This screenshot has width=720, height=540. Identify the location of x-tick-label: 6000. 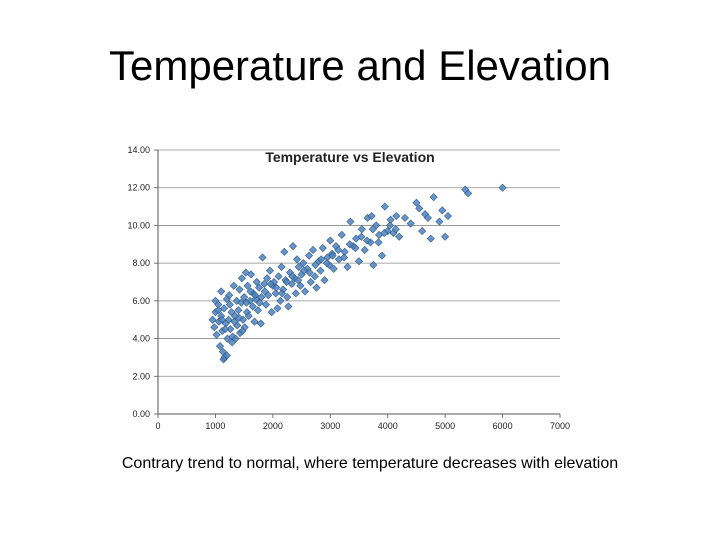
(503, 426).